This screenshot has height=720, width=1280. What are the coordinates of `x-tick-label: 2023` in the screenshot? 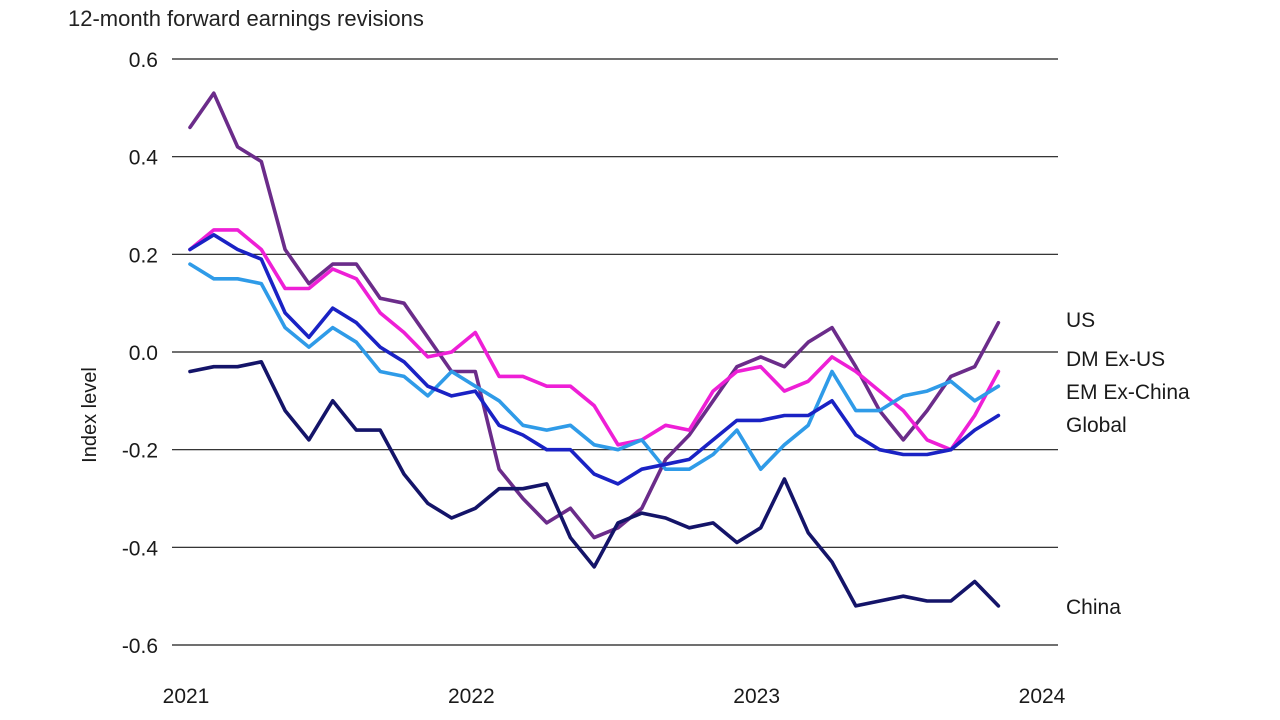 It's located at (756, 696).